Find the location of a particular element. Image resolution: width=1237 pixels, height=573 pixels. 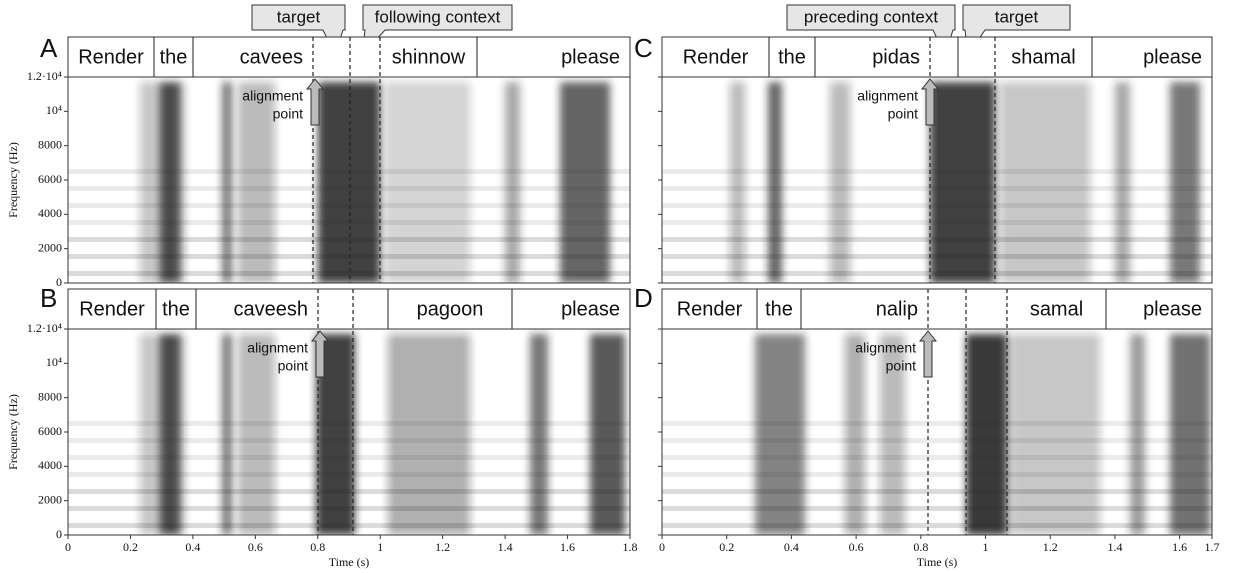

x-tick-label: 0.4 is located at coordinates (791, 547).